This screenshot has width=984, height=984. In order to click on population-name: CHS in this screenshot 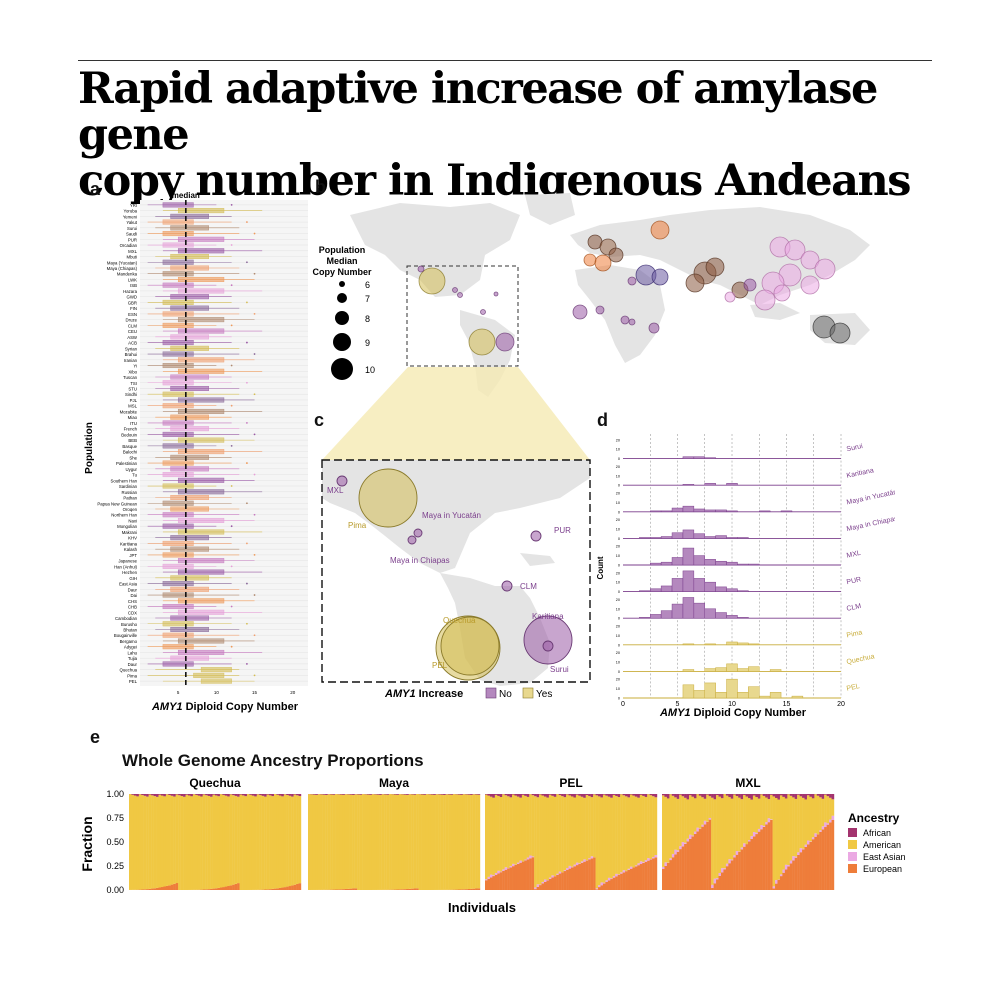, I will do `click(132, 601)`.